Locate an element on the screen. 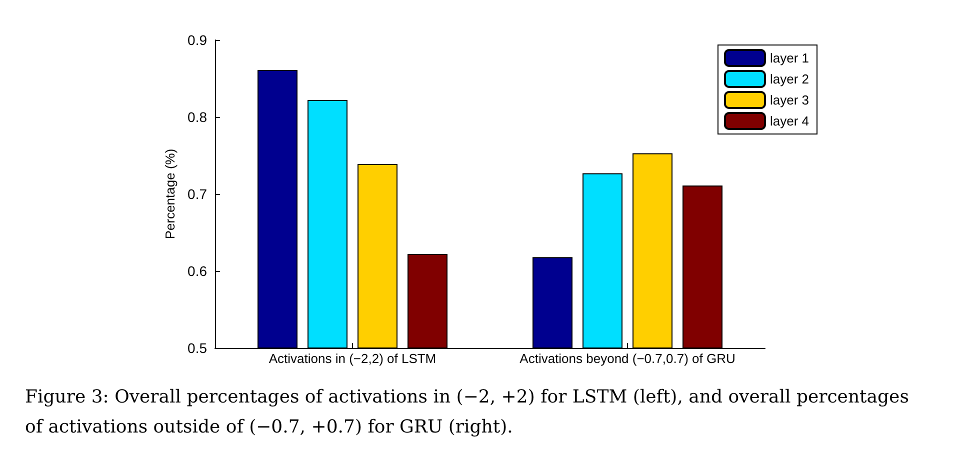  y-tick-label: 0.5 is located at coordinates (198, 348).